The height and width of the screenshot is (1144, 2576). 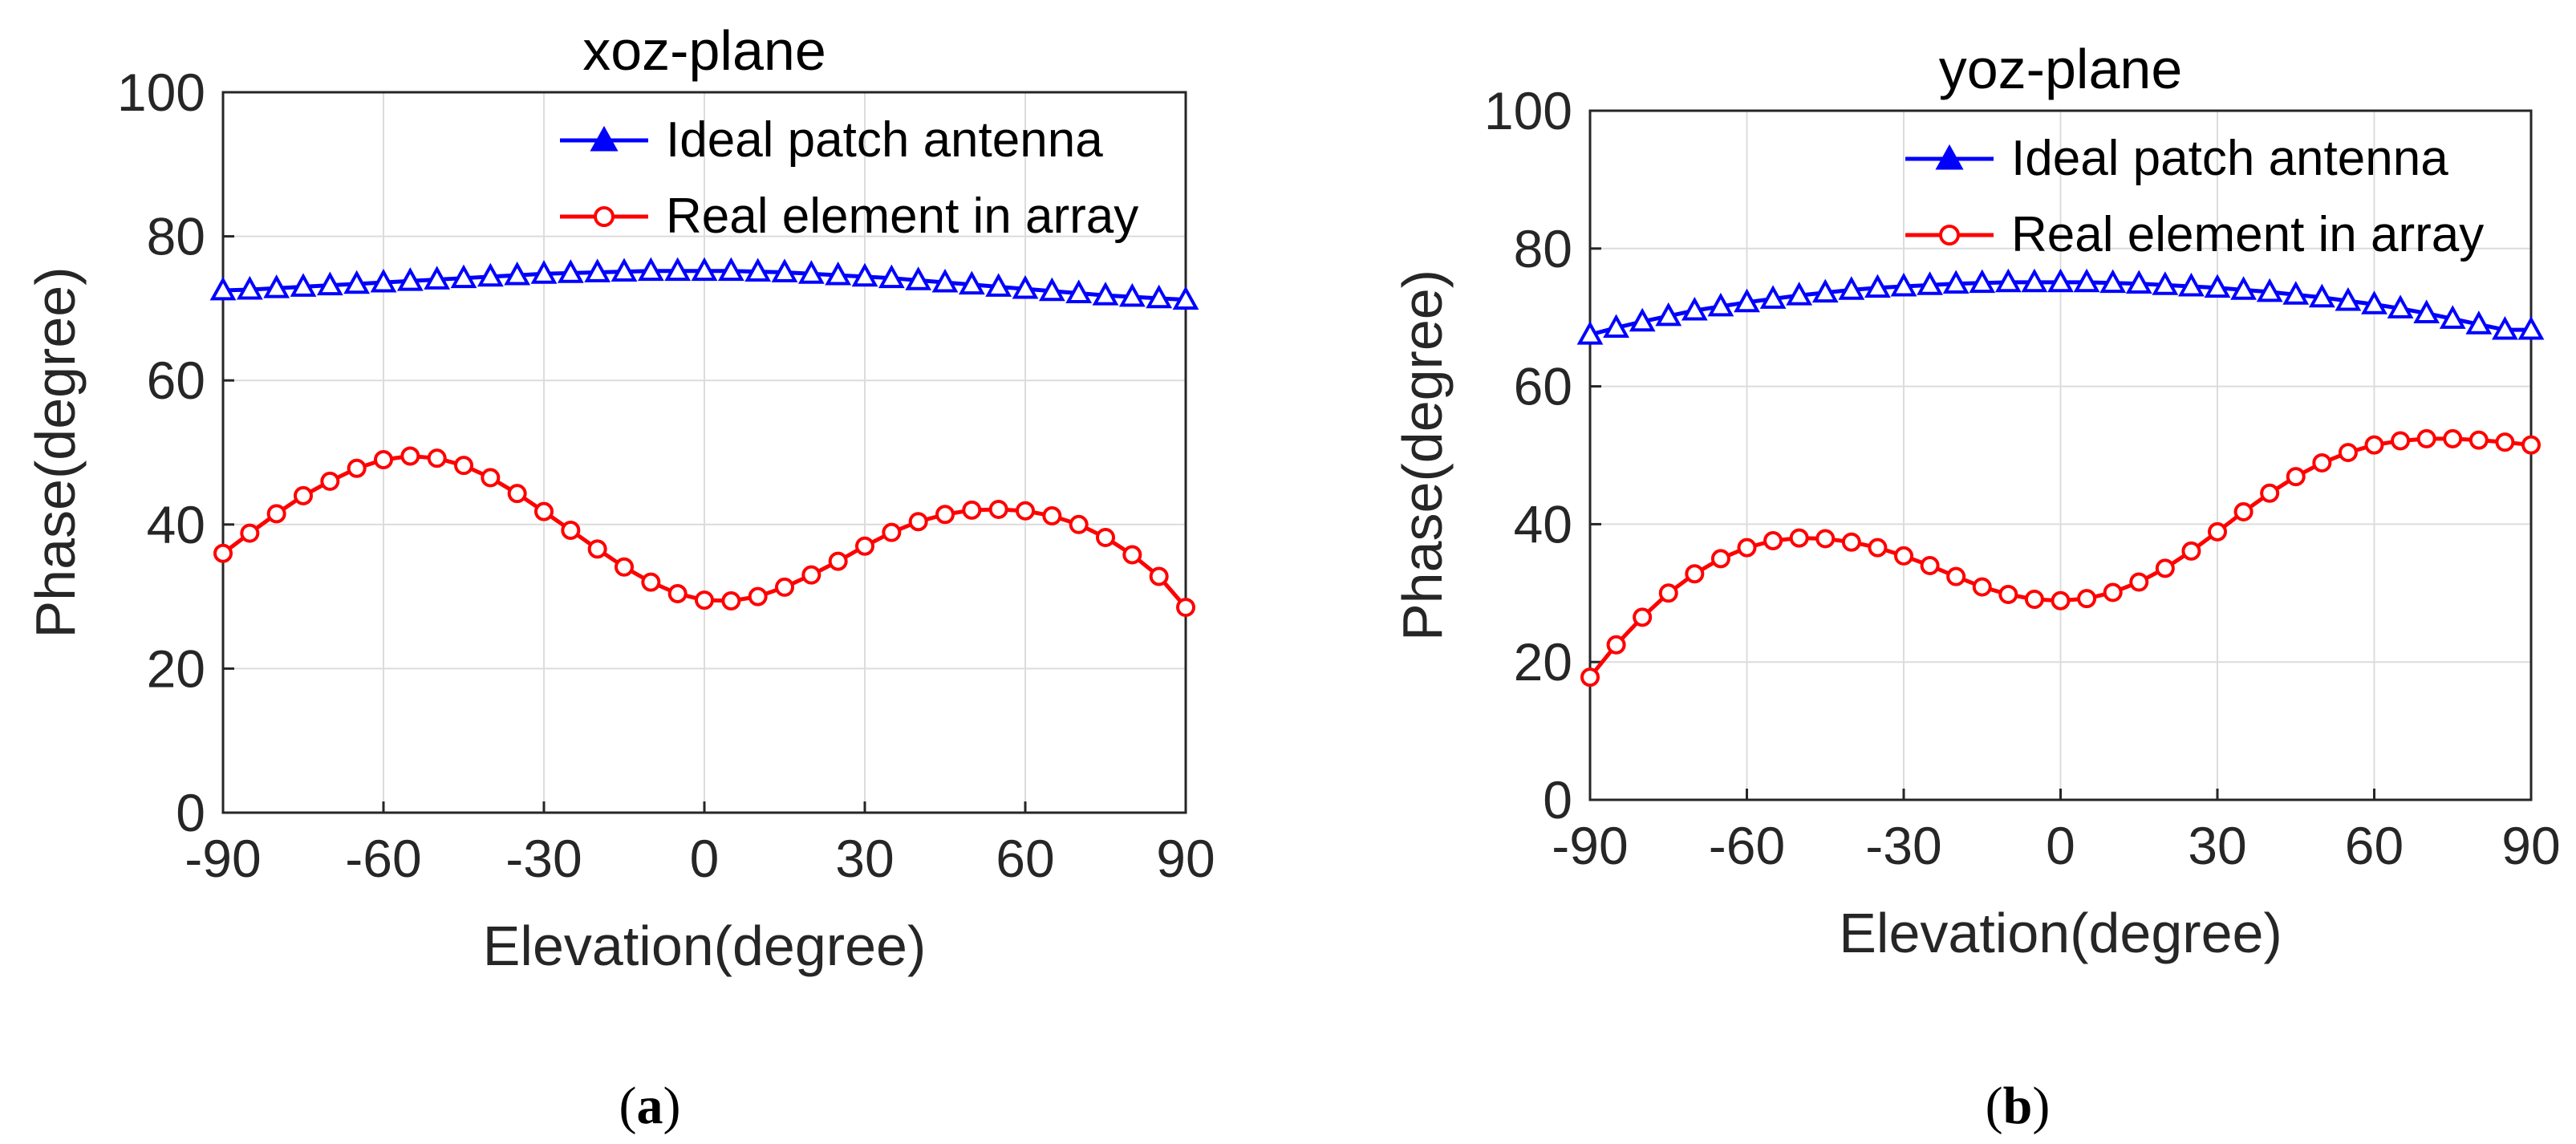 What do you see at coordinates (1543, 248) in the screenshot?
I see `y-tick-label: 80` at bounding box center [1543, 248].